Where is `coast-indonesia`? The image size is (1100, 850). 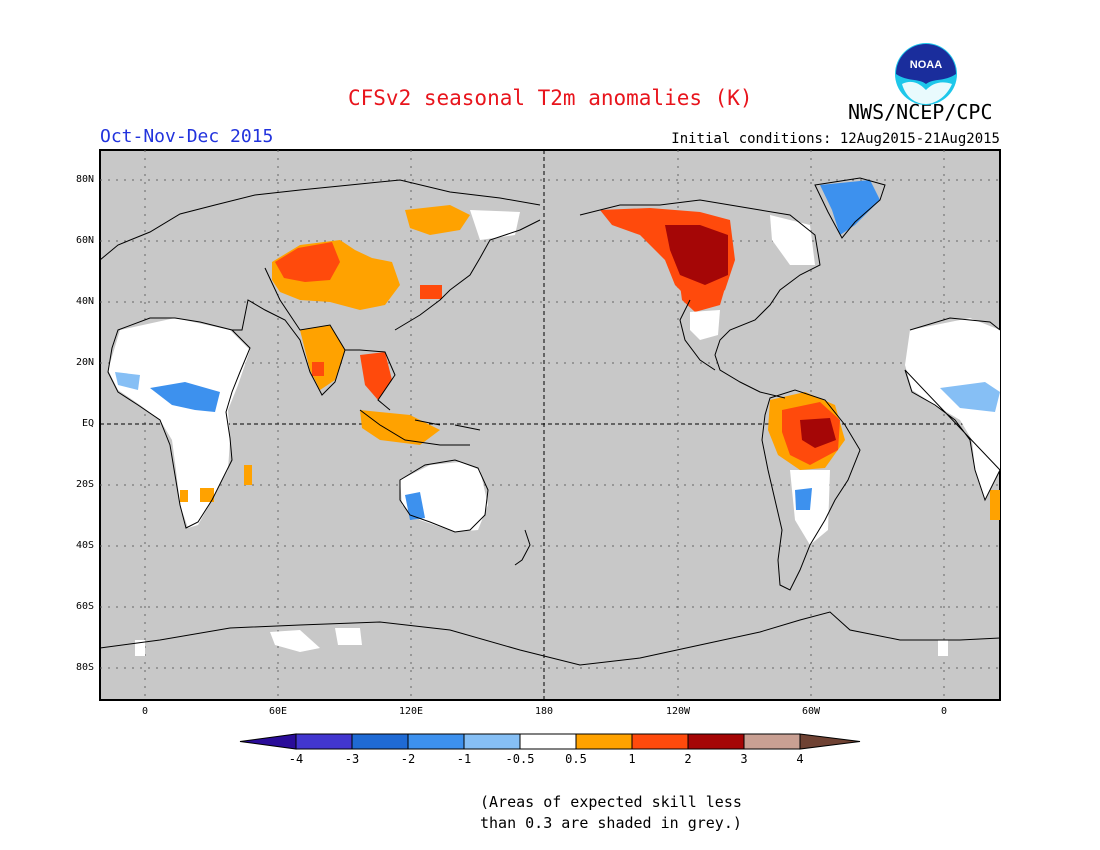
coast-indonesia is located at coordinates (420, 427).